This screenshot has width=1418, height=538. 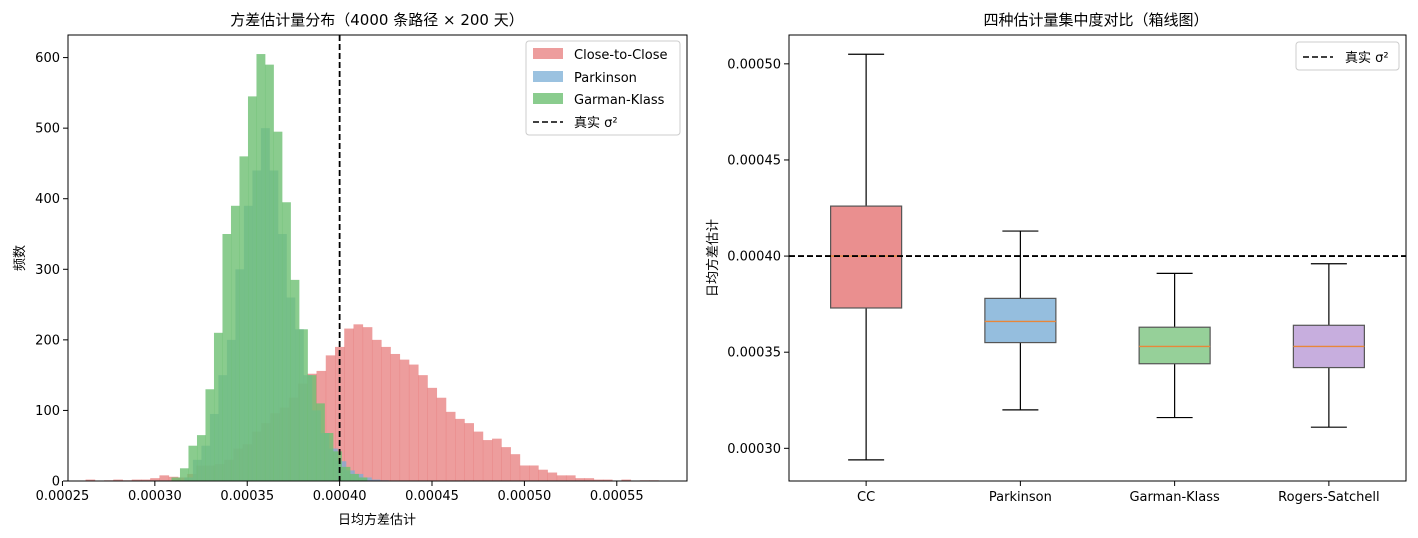 What do you see at coordinates (376, 20) in the screenshot?
I see `histogram-title: 方差估计量分布（4000 条路径 × 200 天）` at bounding box center [376, 20].